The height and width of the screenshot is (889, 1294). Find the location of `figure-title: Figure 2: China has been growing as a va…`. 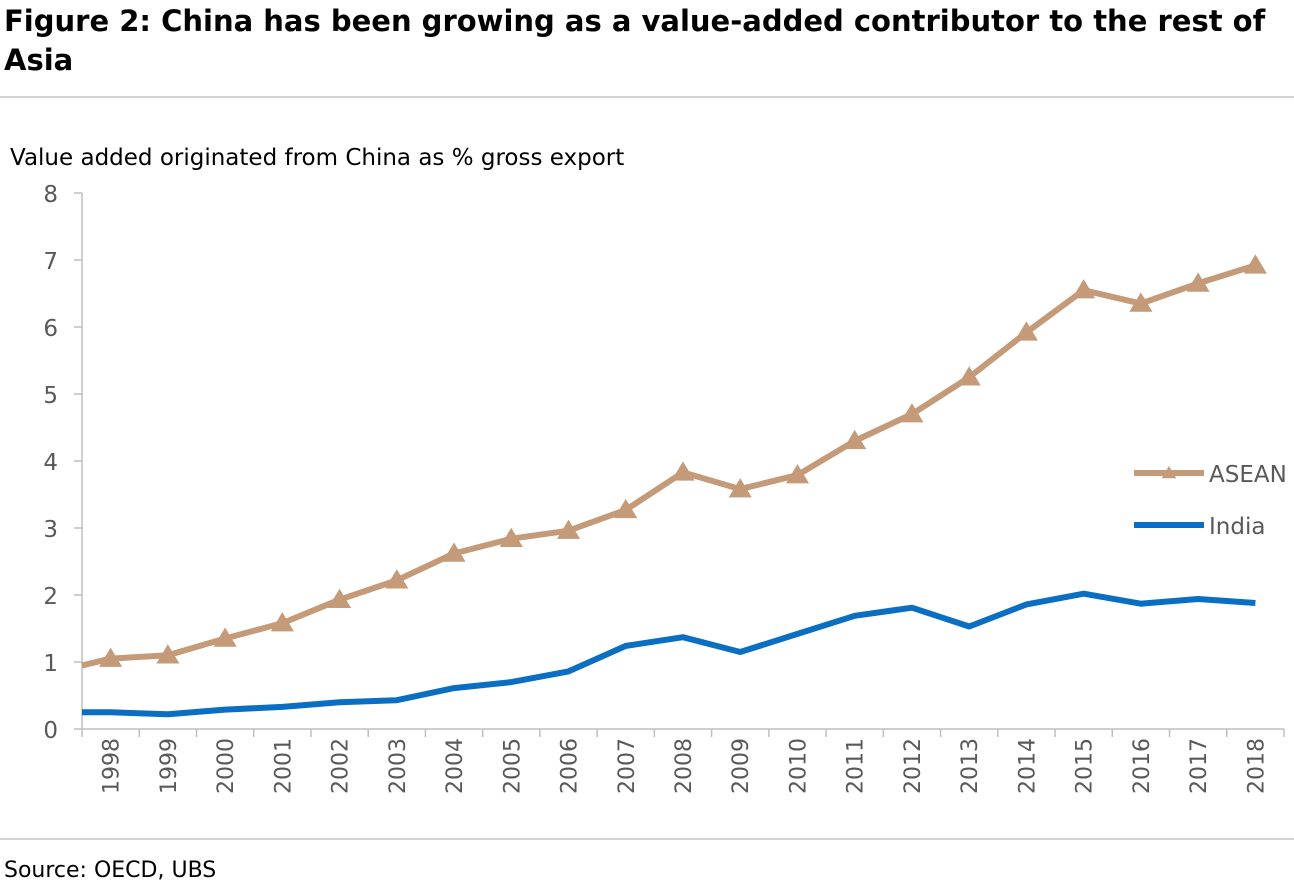

figure-title: Figure 2: China has been growing as a va… is located at coordinates (635, 40).